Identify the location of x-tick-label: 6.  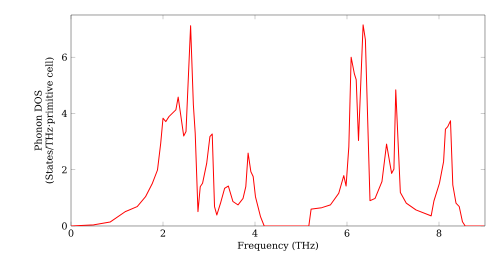
(347, 233).